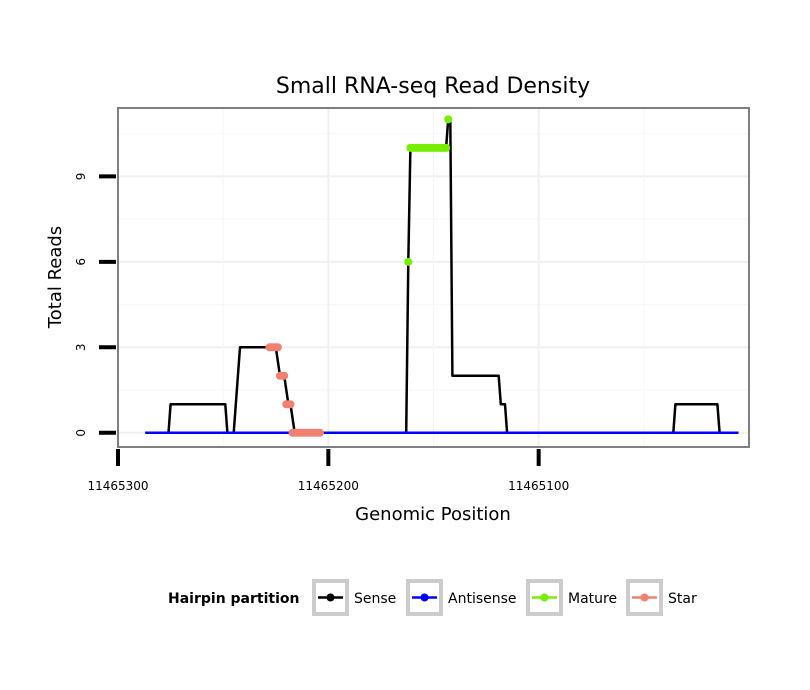 This screenshot has height=690, width=810. What do you see at coordinates (55, 277) in the screenshot?
I see `y-axis-title: Total Reads` at bounding box center [55, 277].